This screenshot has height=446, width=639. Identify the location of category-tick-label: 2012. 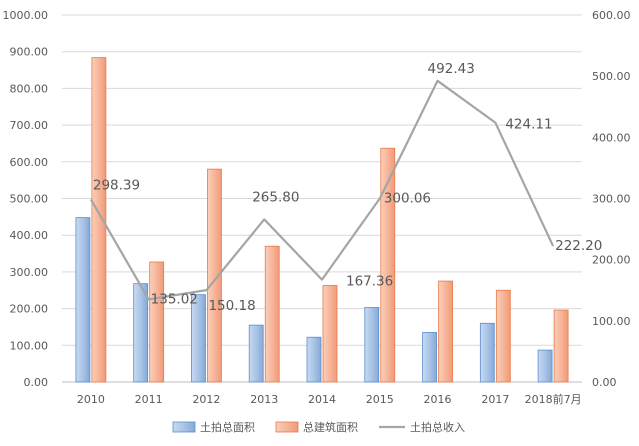
(206, 399).